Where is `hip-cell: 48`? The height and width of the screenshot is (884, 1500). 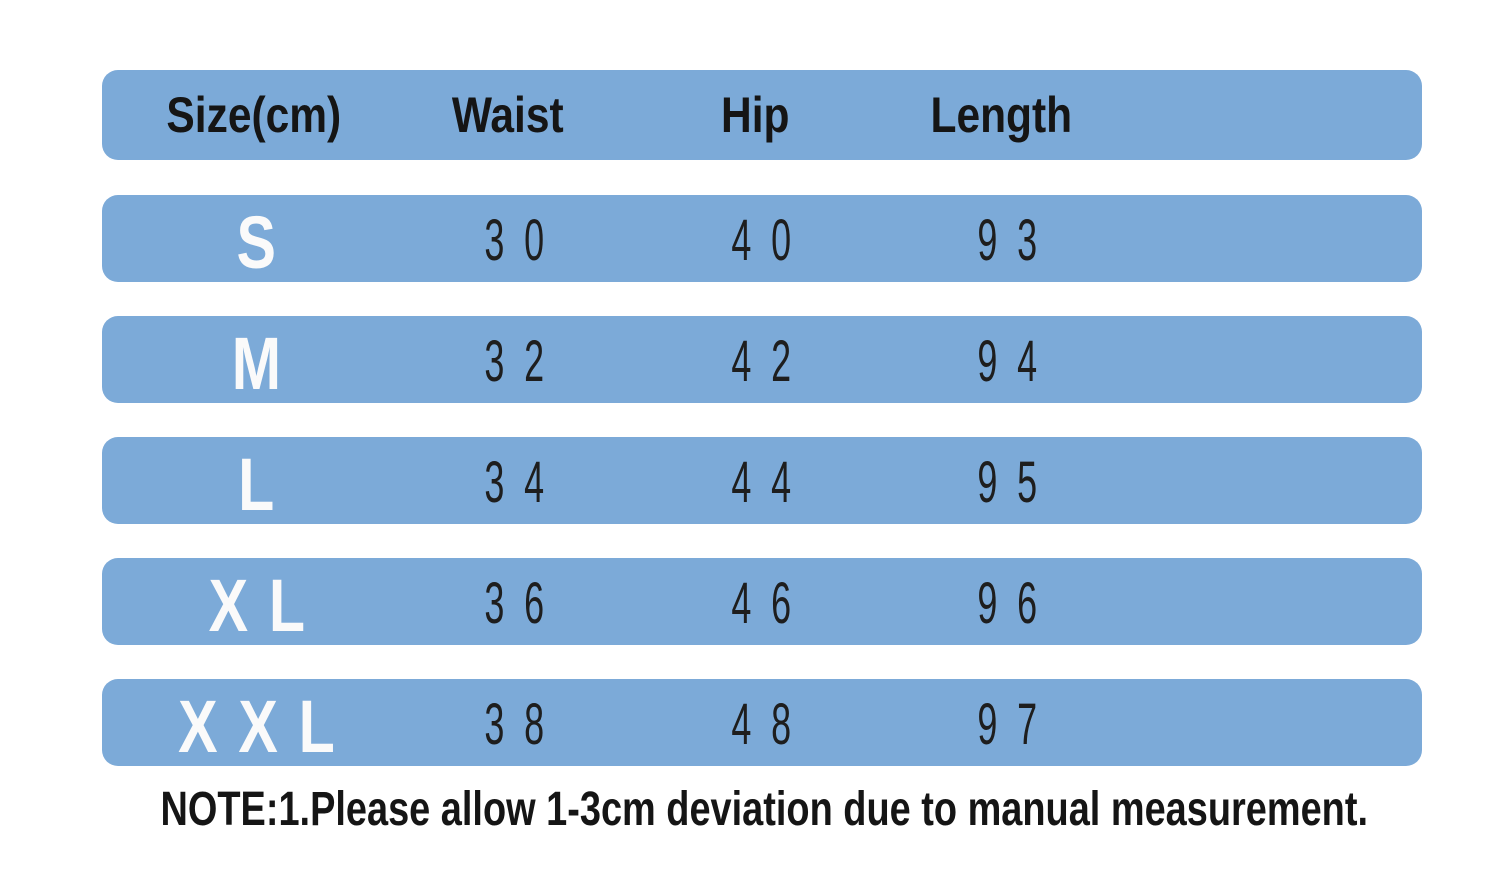 hip-cell: 48 is located at coordinates (755, 722).